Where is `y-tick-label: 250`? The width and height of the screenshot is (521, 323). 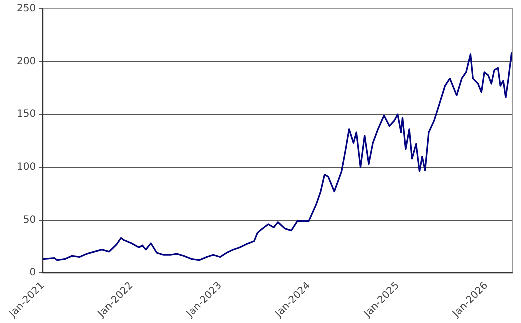 y-tick-label: 250 is located at coordinates (26, 9).